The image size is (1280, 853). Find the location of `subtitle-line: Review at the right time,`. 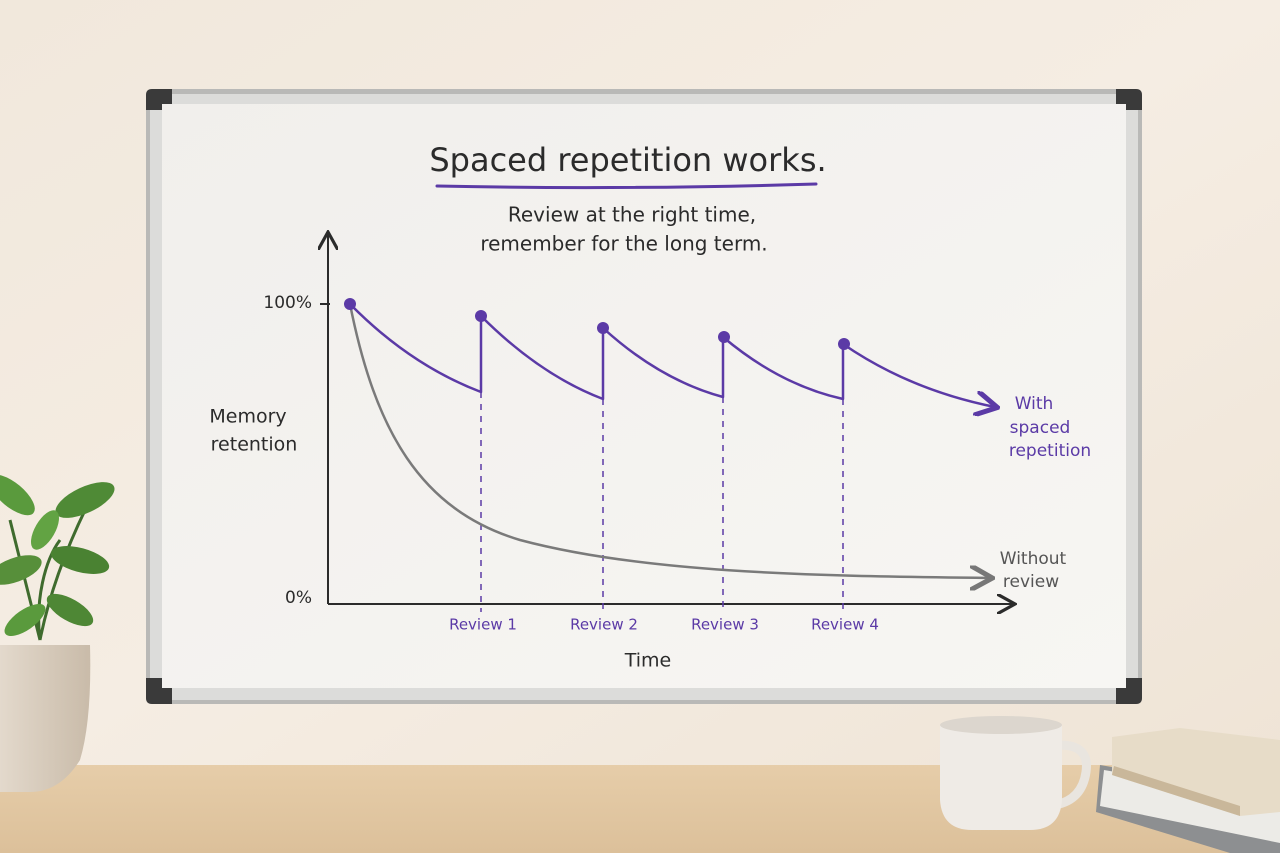

subtitle-line: Review at the right time, is located at coordinates (632, 215).